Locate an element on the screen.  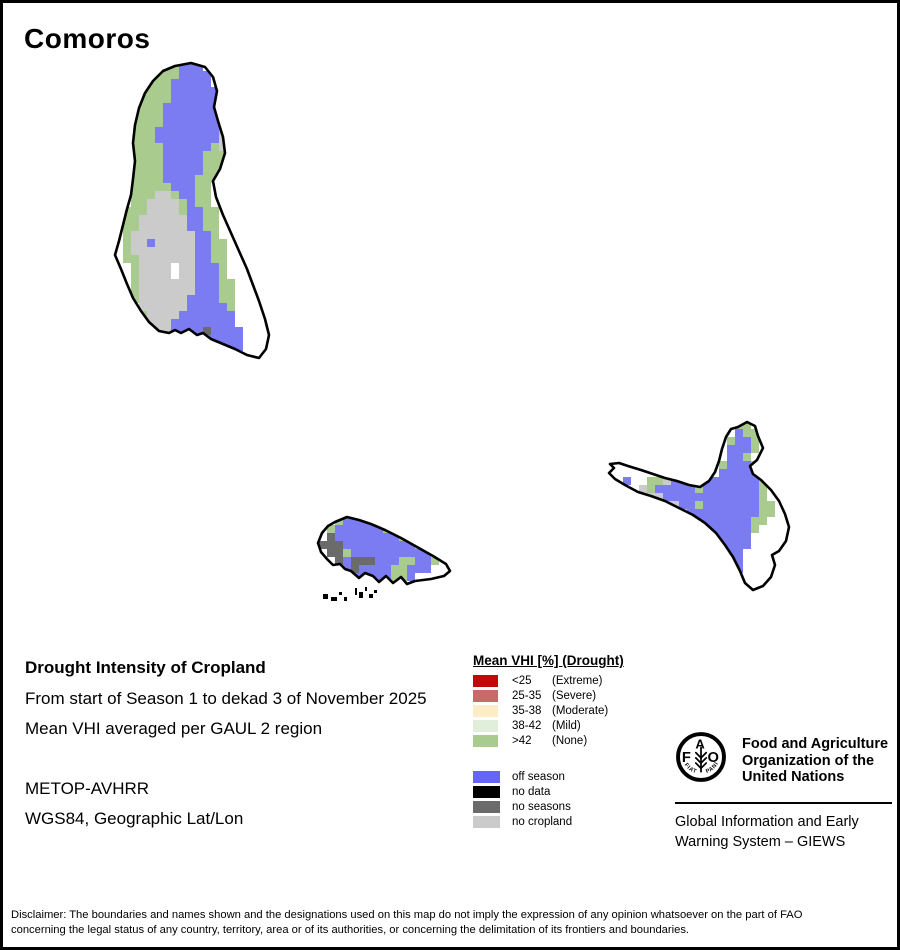
legend-label: (Moderate) is located at coordinates (580, 710).